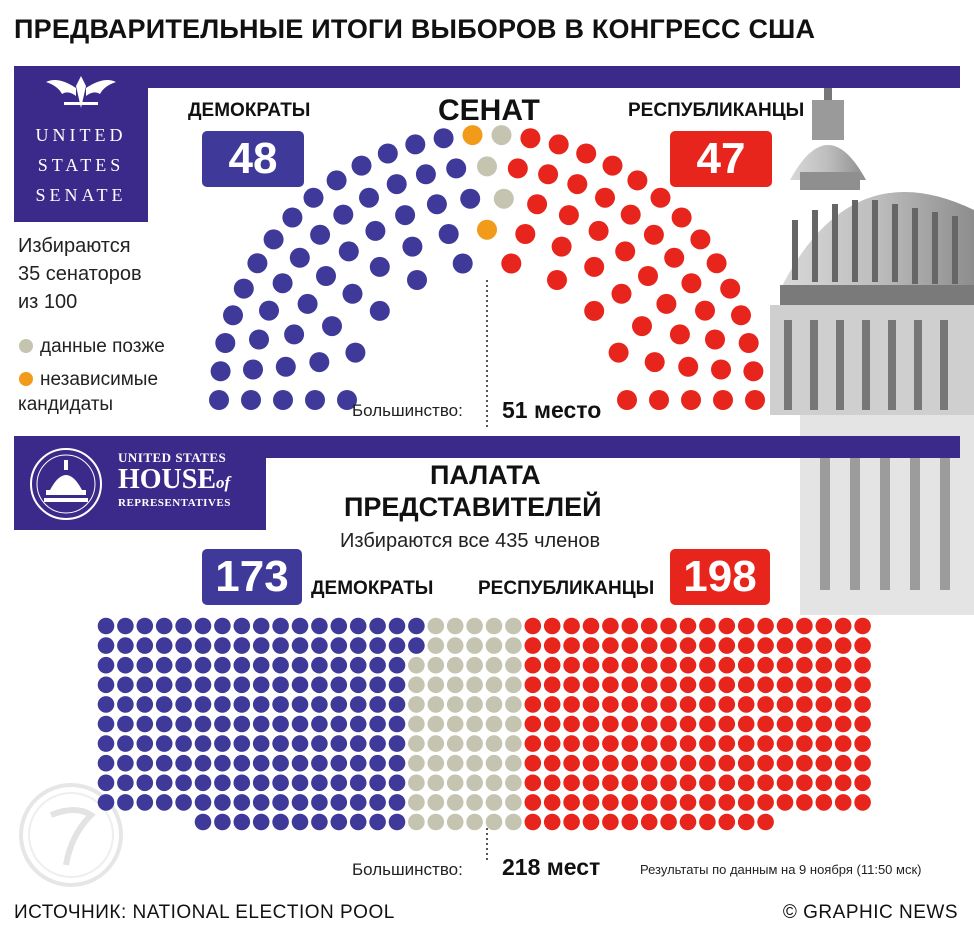 This screenshot has height=943, width=974. I want to click on house-dem-label: ДЕМОКРАТЫ, so click(372, 588).